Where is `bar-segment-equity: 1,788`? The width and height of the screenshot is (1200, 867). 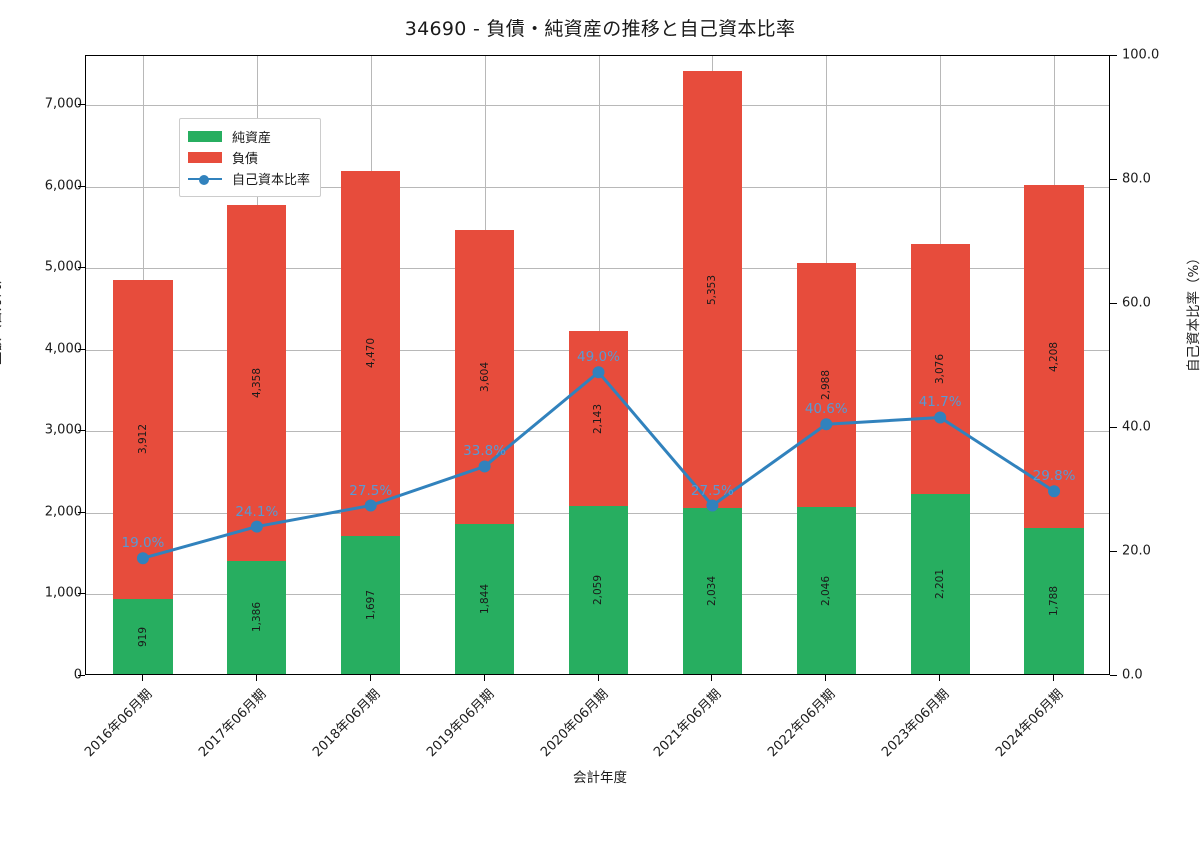
bar-segment-equity: 1,788 is located at coordinates (1054, 601).